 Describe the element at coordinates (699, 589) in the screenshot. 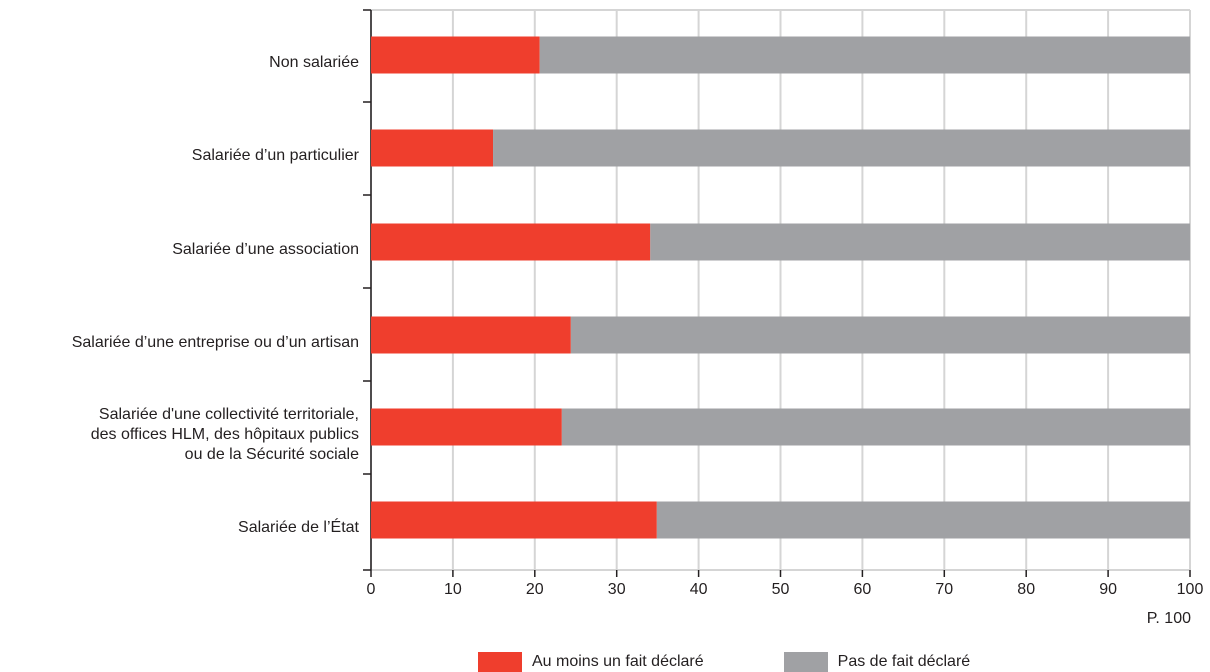

I see `x-tick-label-40: 40` at that location.